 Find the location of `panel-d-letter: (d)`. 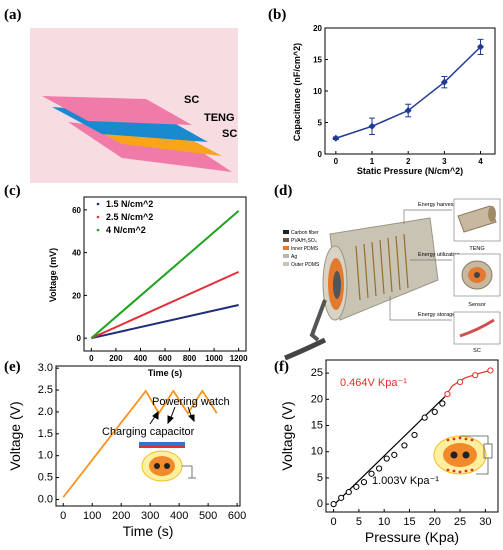

panel-d-letter: (d) is located at coordinates (283, 191).